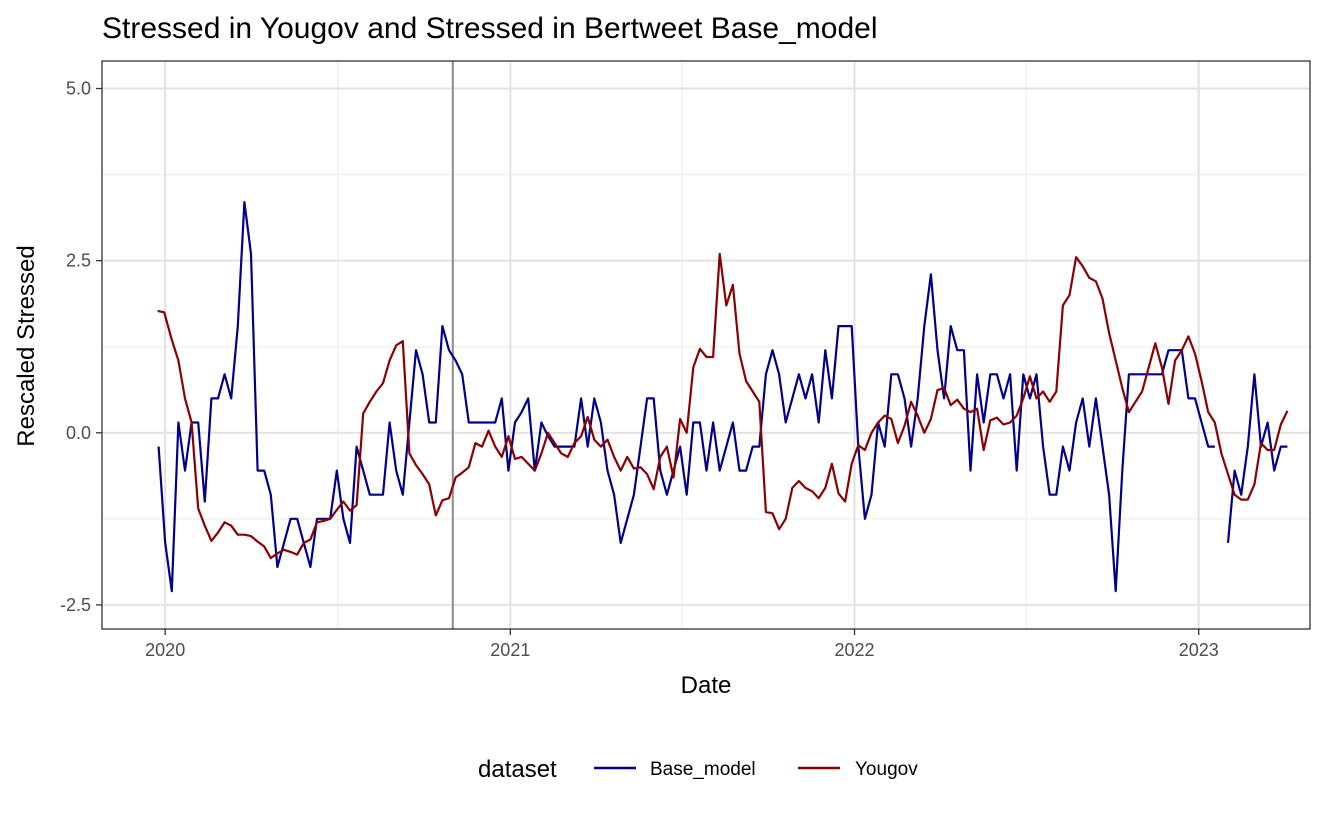 The width and height of the screenshot is (1326, 819). What do you see at coordinates (81, 347) in the screenshot?
I see `y-axis: -2.5 0.0 2.5 5.0` at bounding box center [81, 347].